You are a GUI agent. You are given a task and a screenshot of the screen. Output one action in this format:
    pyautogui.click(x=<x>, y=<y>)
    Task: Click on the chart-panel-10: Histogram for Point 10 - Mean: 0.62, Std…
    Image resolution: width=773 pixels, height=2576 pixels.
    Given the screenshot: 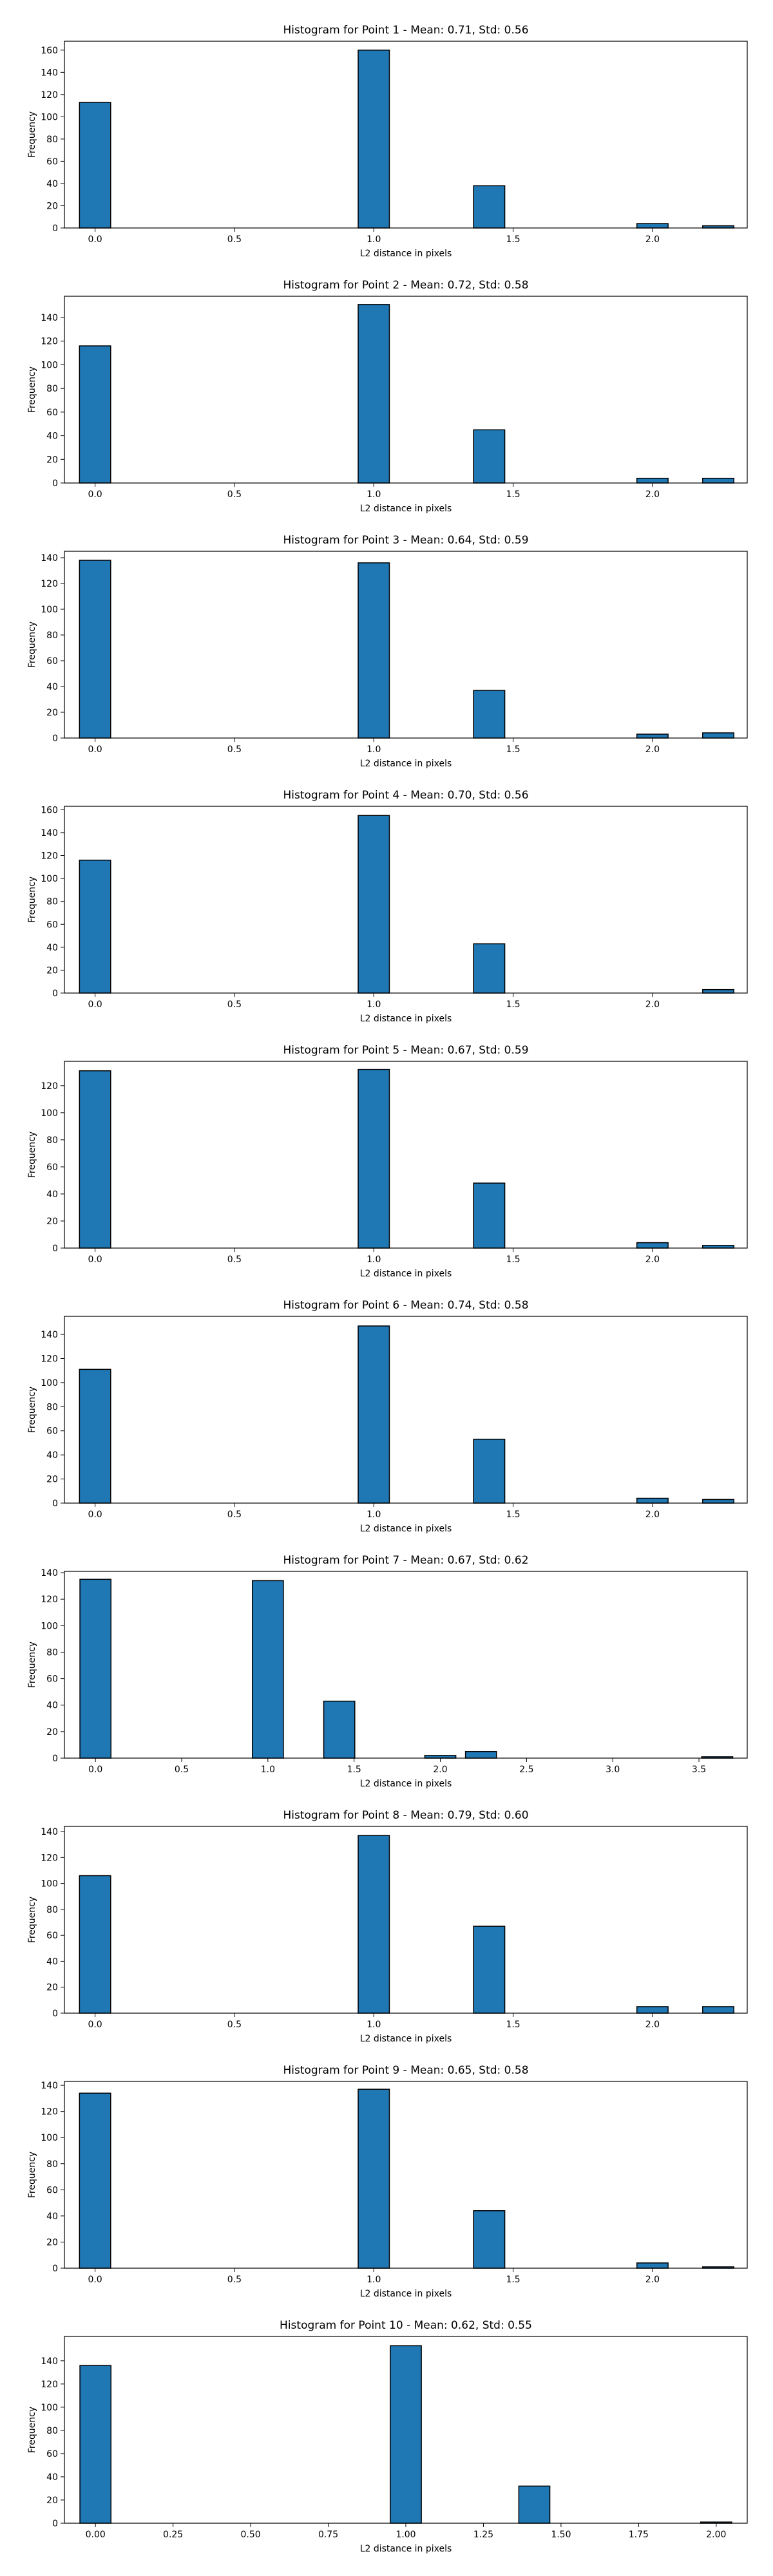 What is the action you would take?
    pyautogui.click(x=387, y=2436)
    